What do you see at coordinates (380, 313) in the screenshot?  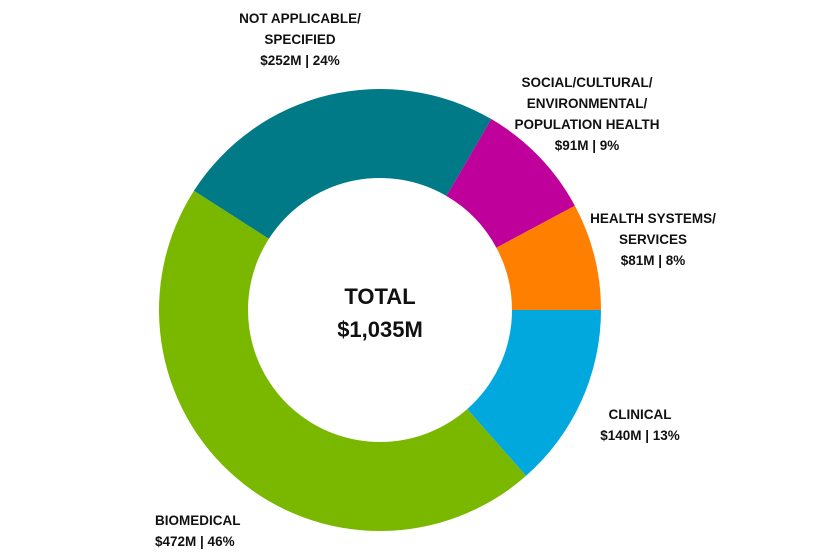 I see `center-total: TOTAL $1,035M` at bounding box center [380, 313].